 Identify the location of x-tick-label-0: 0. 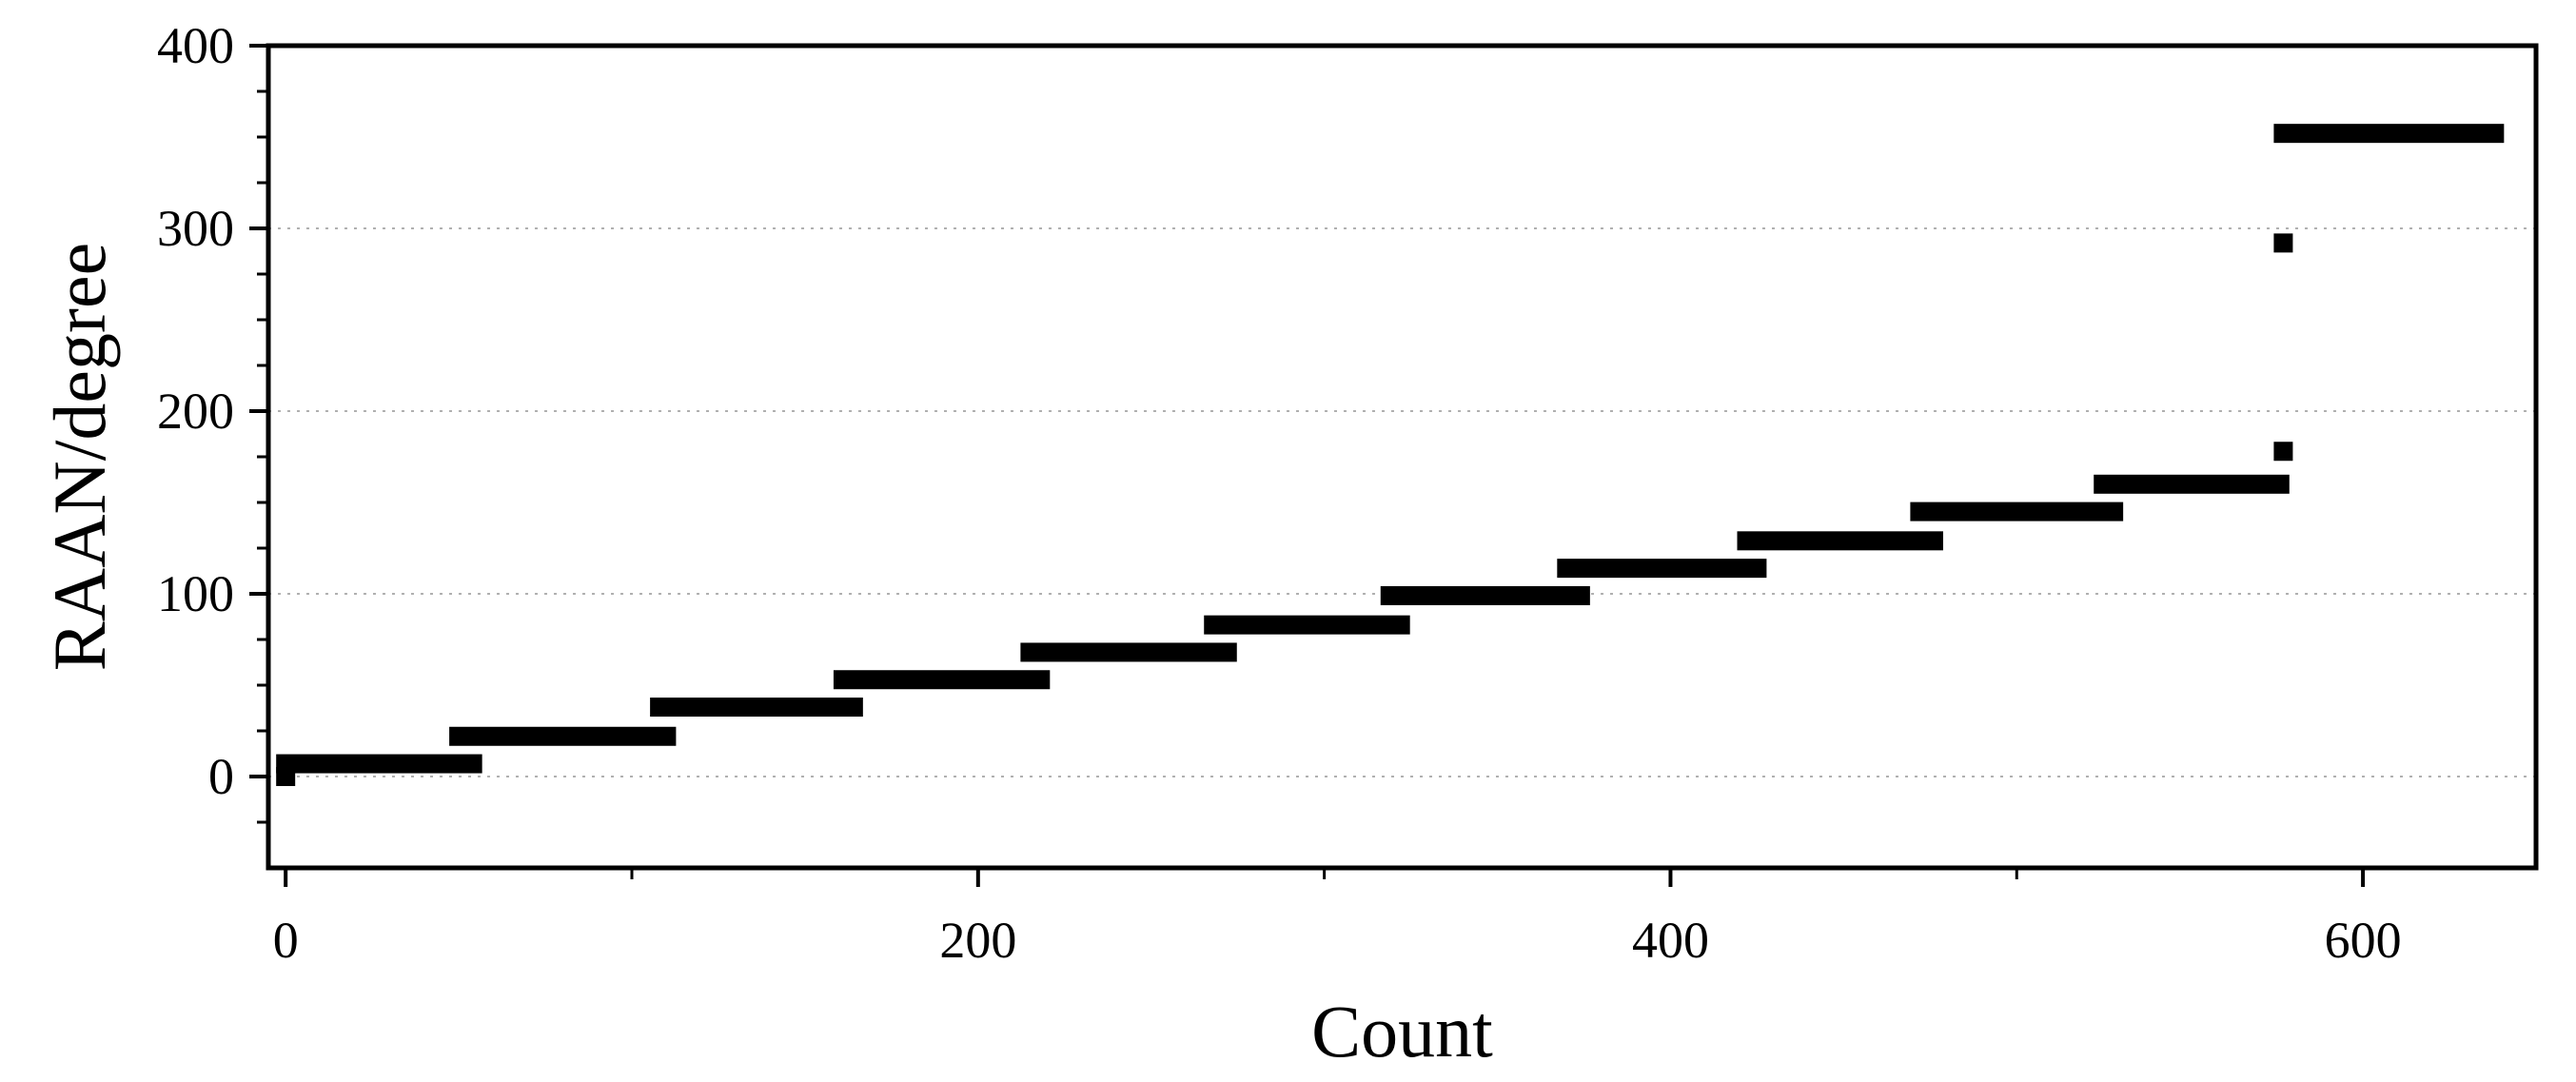
(286, 941).